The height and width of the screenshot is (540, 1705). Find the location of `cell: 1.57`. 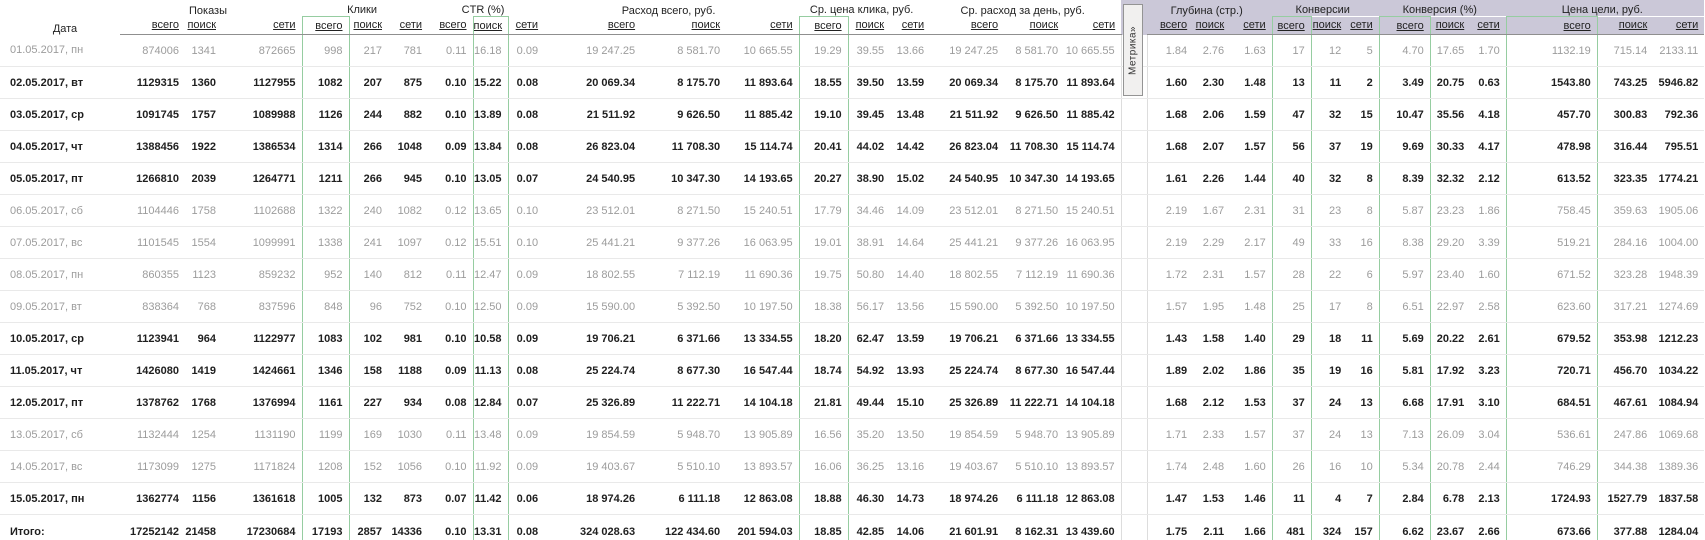

cell: 1.57 is located at coordinates (1251, 274).